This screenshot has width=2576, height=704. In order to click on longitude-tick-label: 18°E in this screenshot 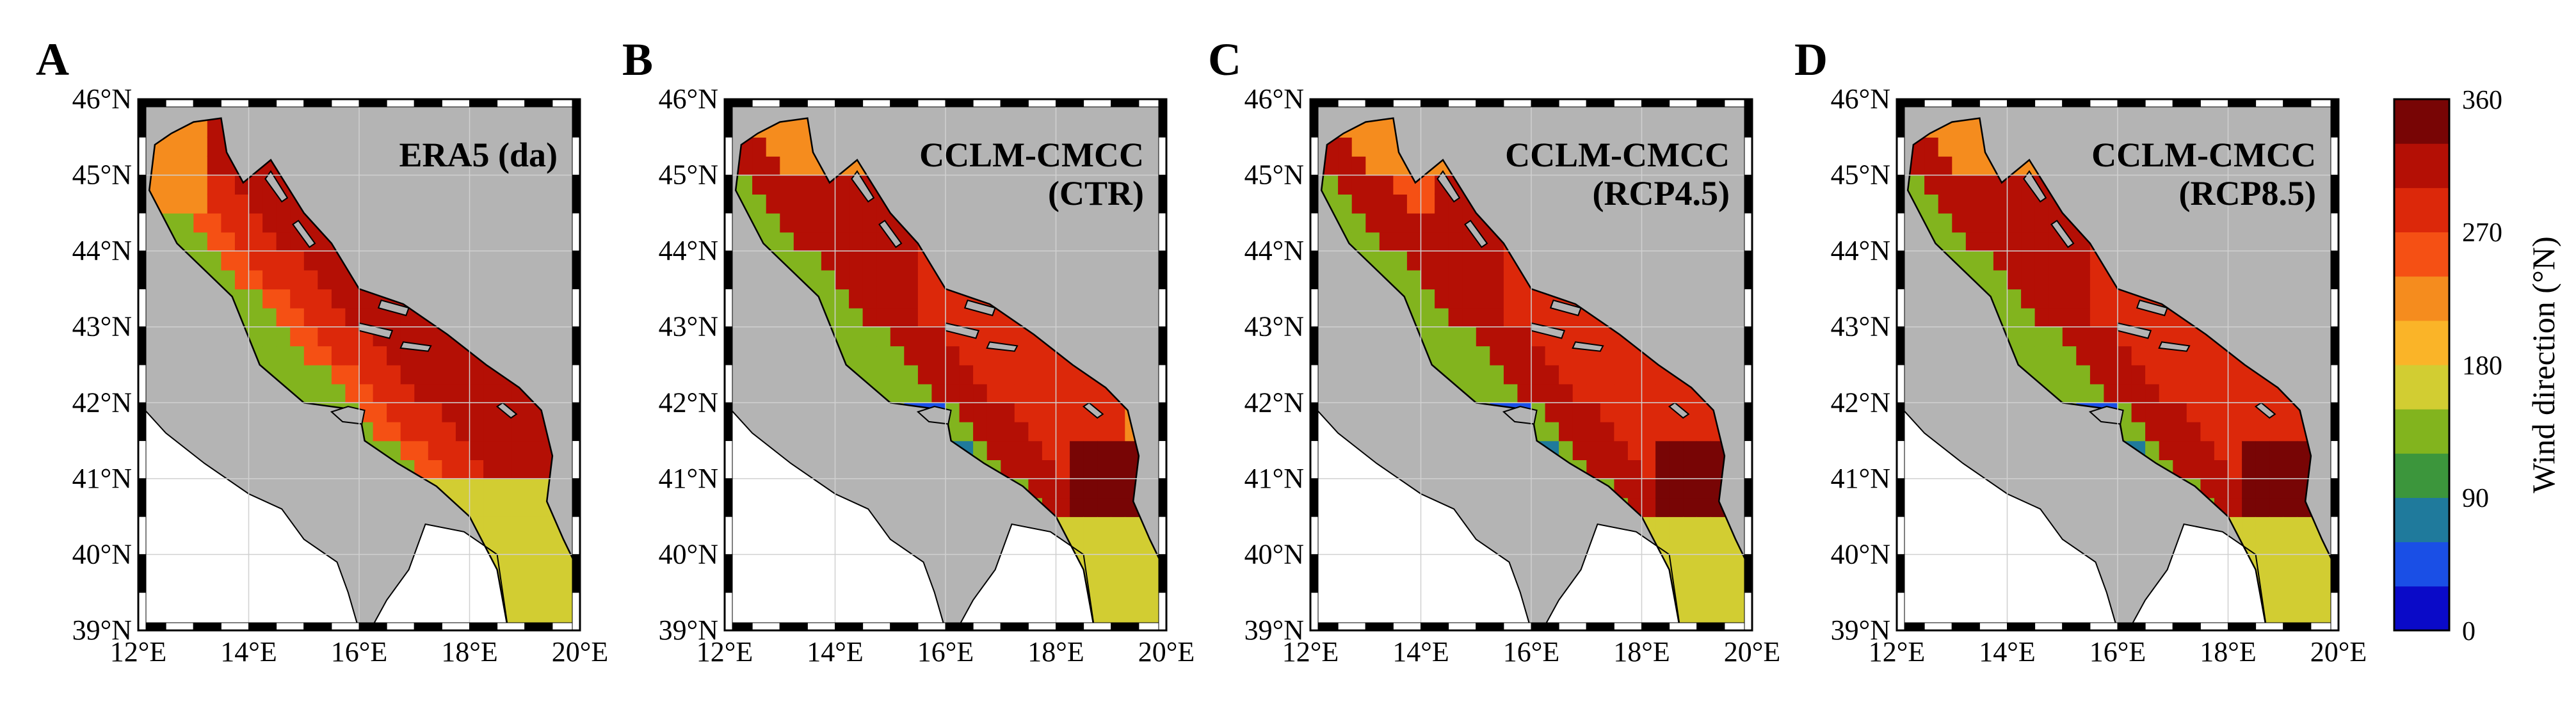, I will do `click(2228, 652)`.